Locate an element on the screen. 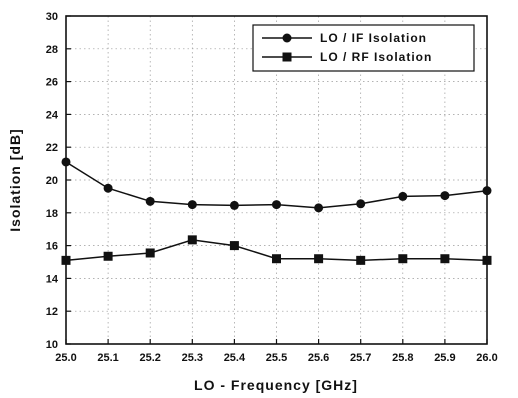  x-tick-label: 25.3 is located at coordinates (192, 358).